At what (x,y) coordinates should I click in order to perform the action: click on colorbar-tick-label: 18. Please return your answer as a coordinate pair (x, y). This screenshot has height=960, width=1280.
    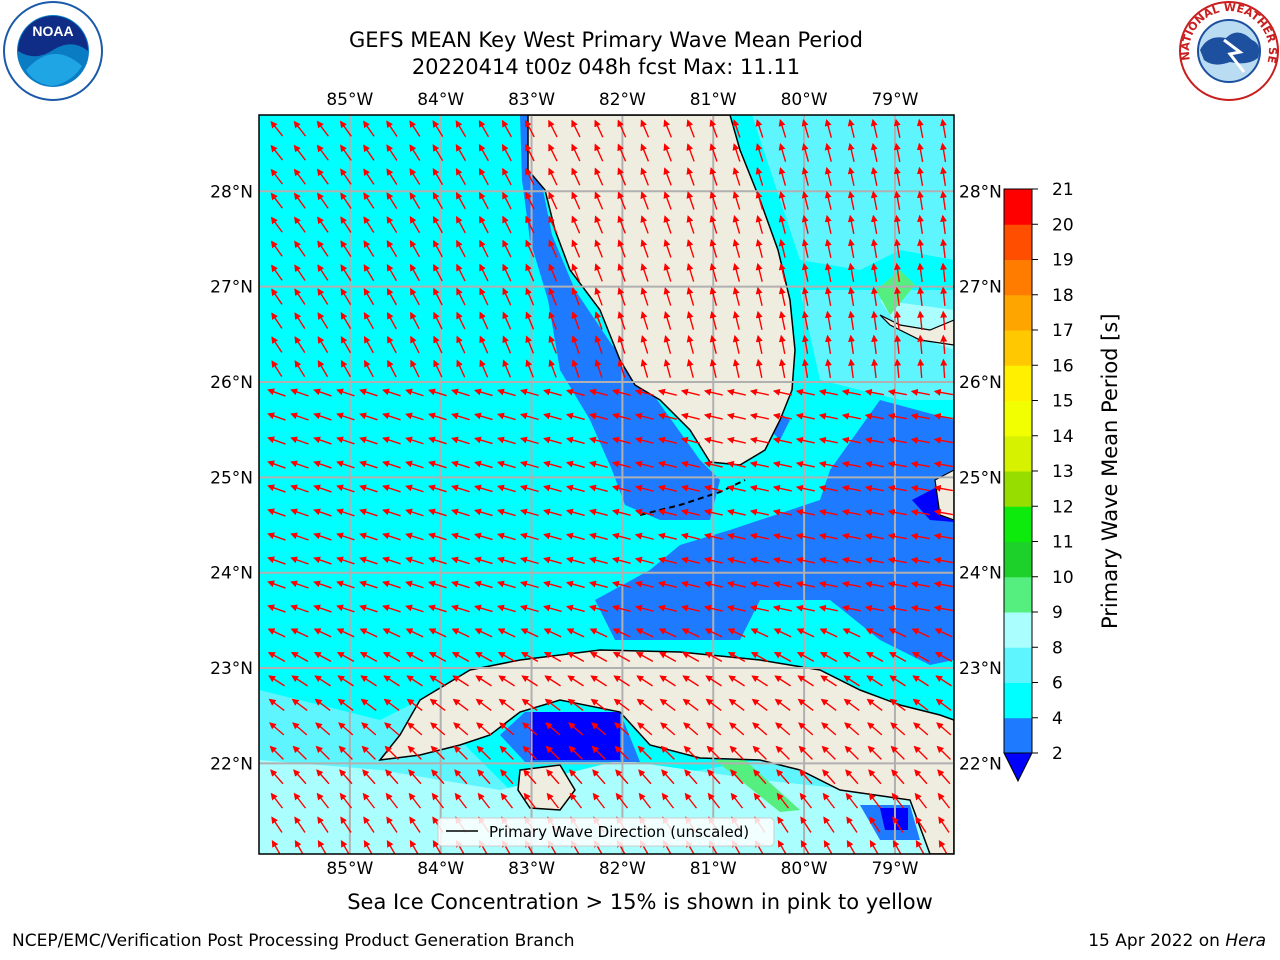
    Looking at the image, I should click on (1063, 296).